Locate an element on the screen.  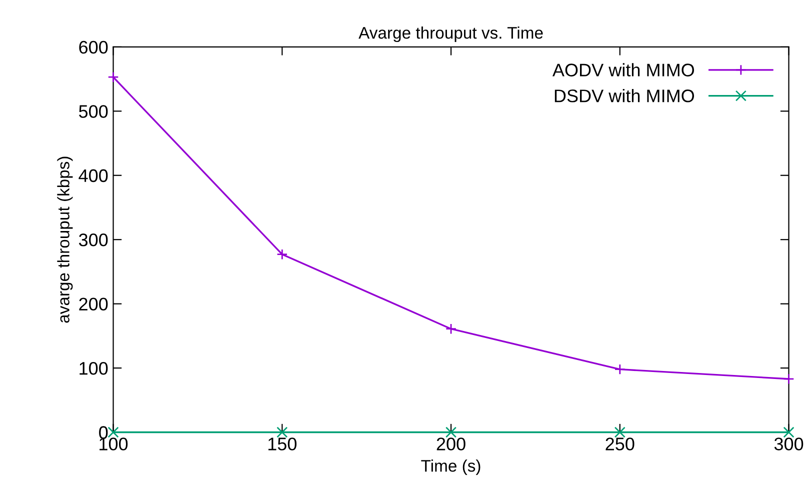
y-tick-label: 0 is located at coordinates (103, 432).